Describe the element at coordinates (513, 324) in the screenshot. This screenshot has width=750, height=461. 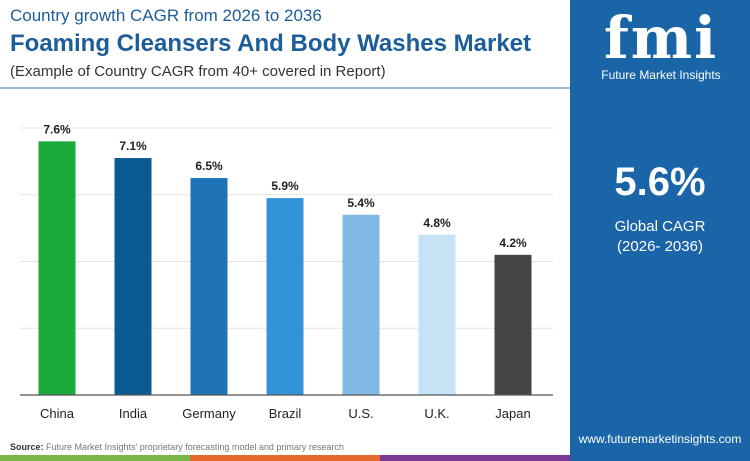
I see `bar-japan` at that location.